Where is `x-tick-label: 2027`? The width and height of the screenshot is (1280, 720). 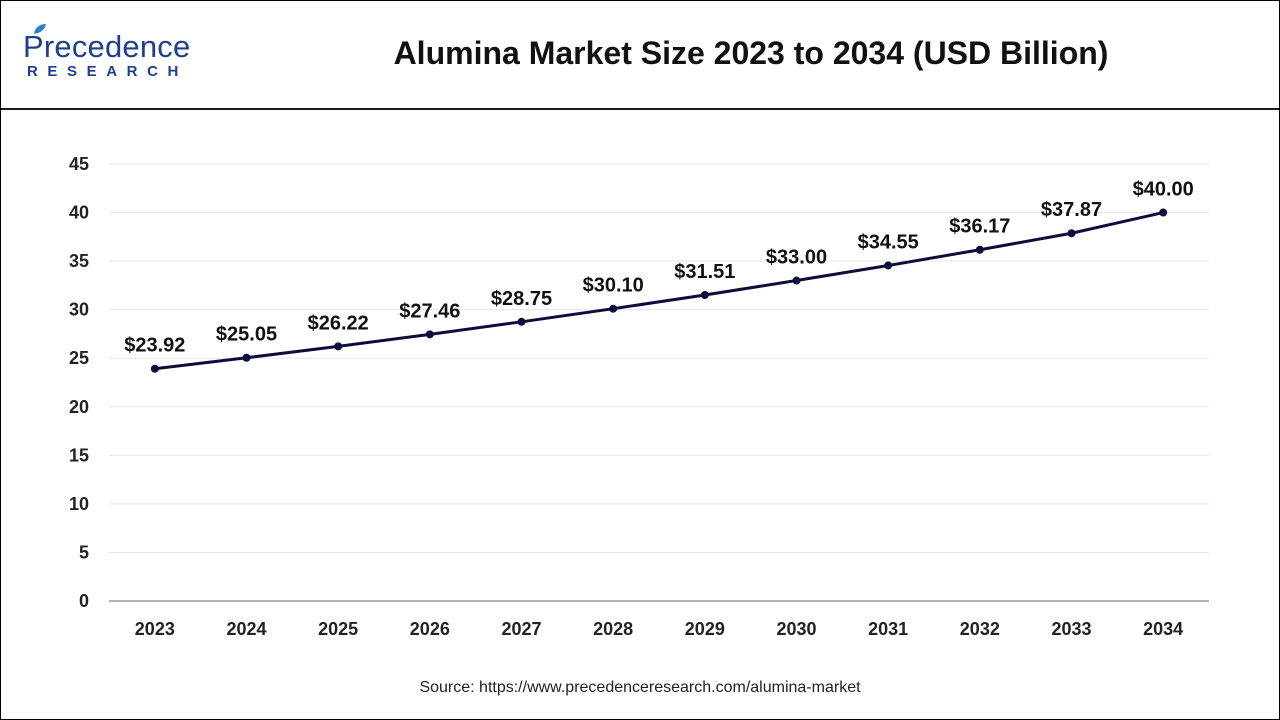
x-tick-label: 2027 is located at coordinates (521, 629).